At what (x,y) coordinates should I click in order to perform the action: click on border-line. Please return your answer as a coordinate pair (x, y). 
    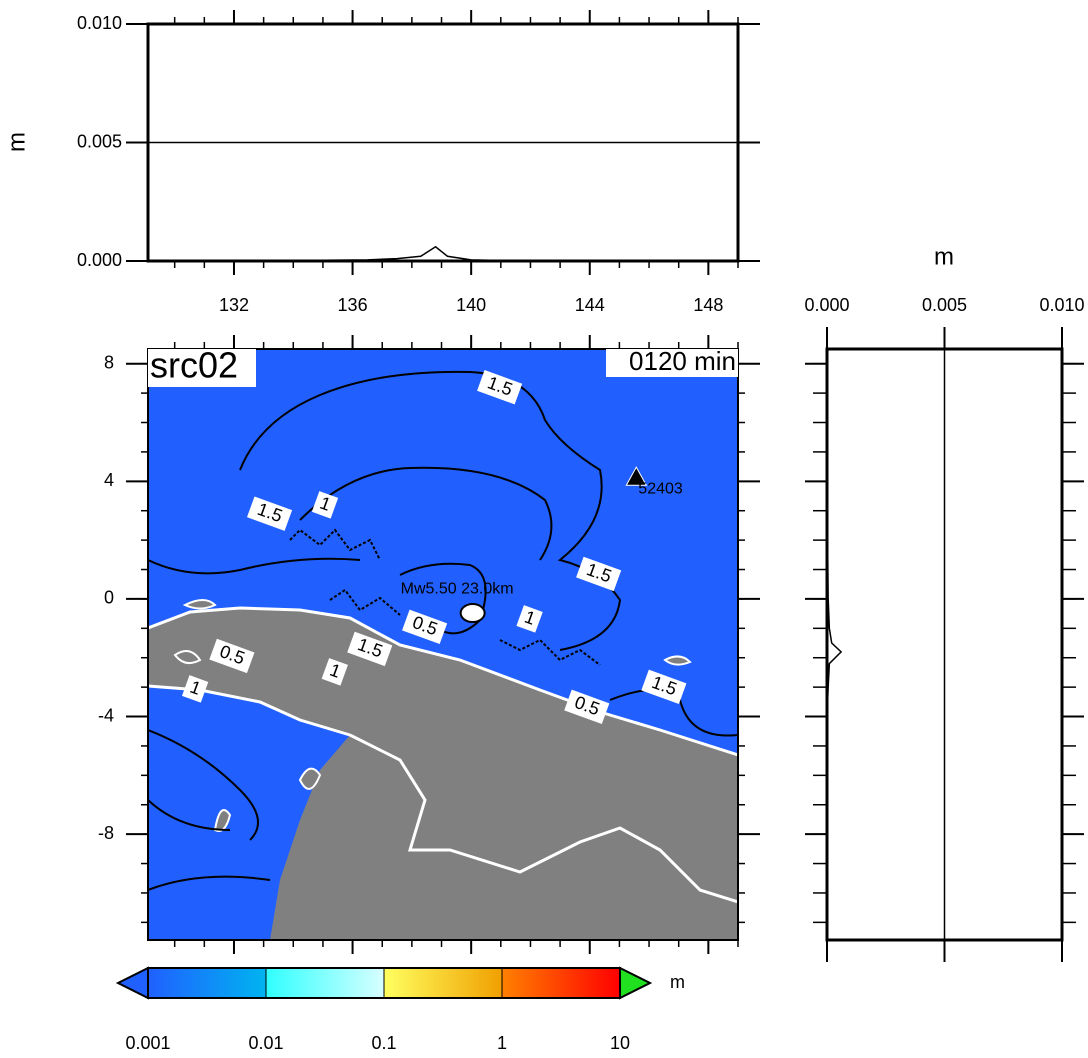
    Looking at the image, I should click on (543, 818).